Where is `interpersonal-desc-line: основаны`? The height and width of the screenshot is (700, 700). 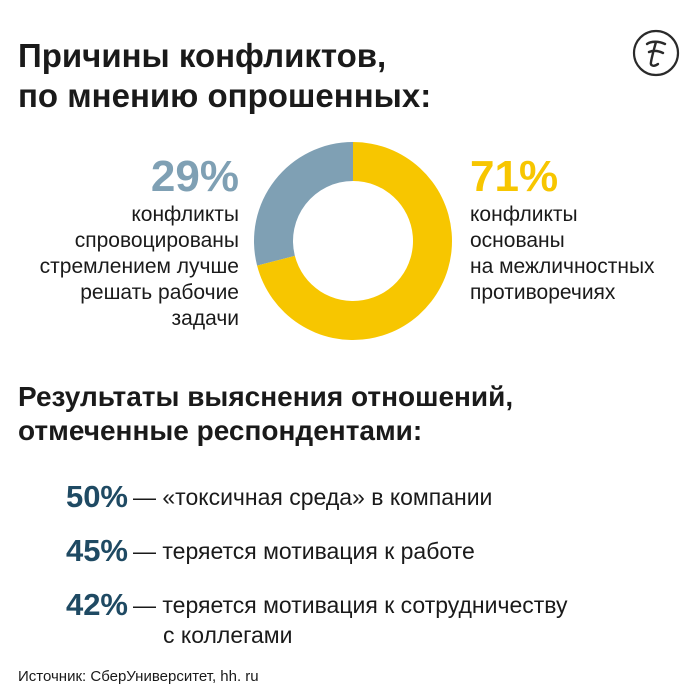 interpersonal-desc-line: основаны is located at coordinates (517, 240).